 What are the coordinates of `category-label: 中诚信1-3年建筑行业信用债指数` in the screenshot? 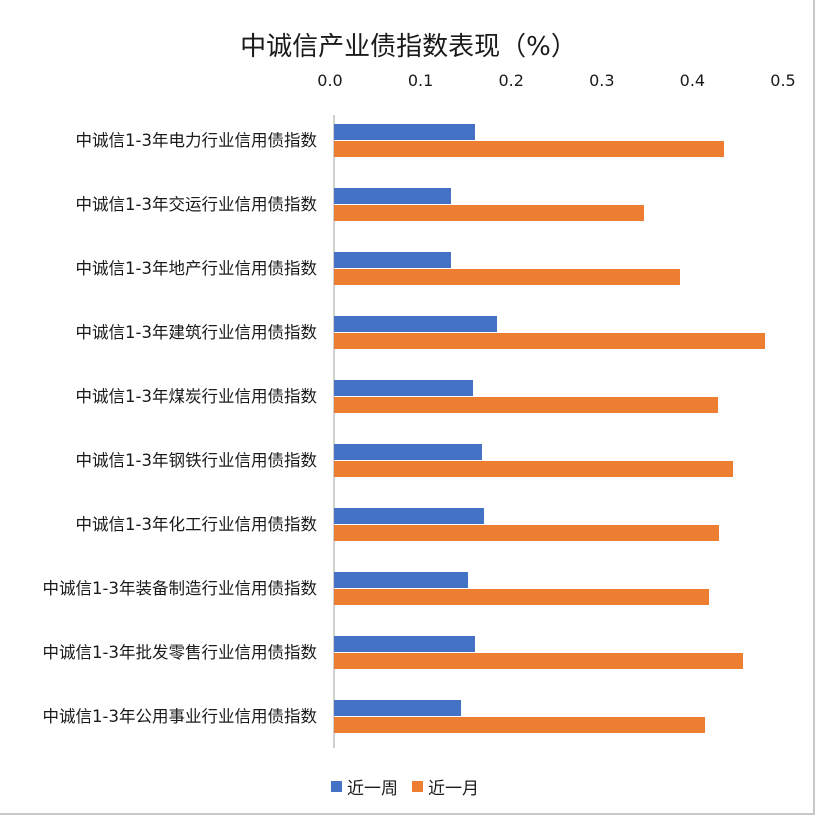 It's located at (196, 332).